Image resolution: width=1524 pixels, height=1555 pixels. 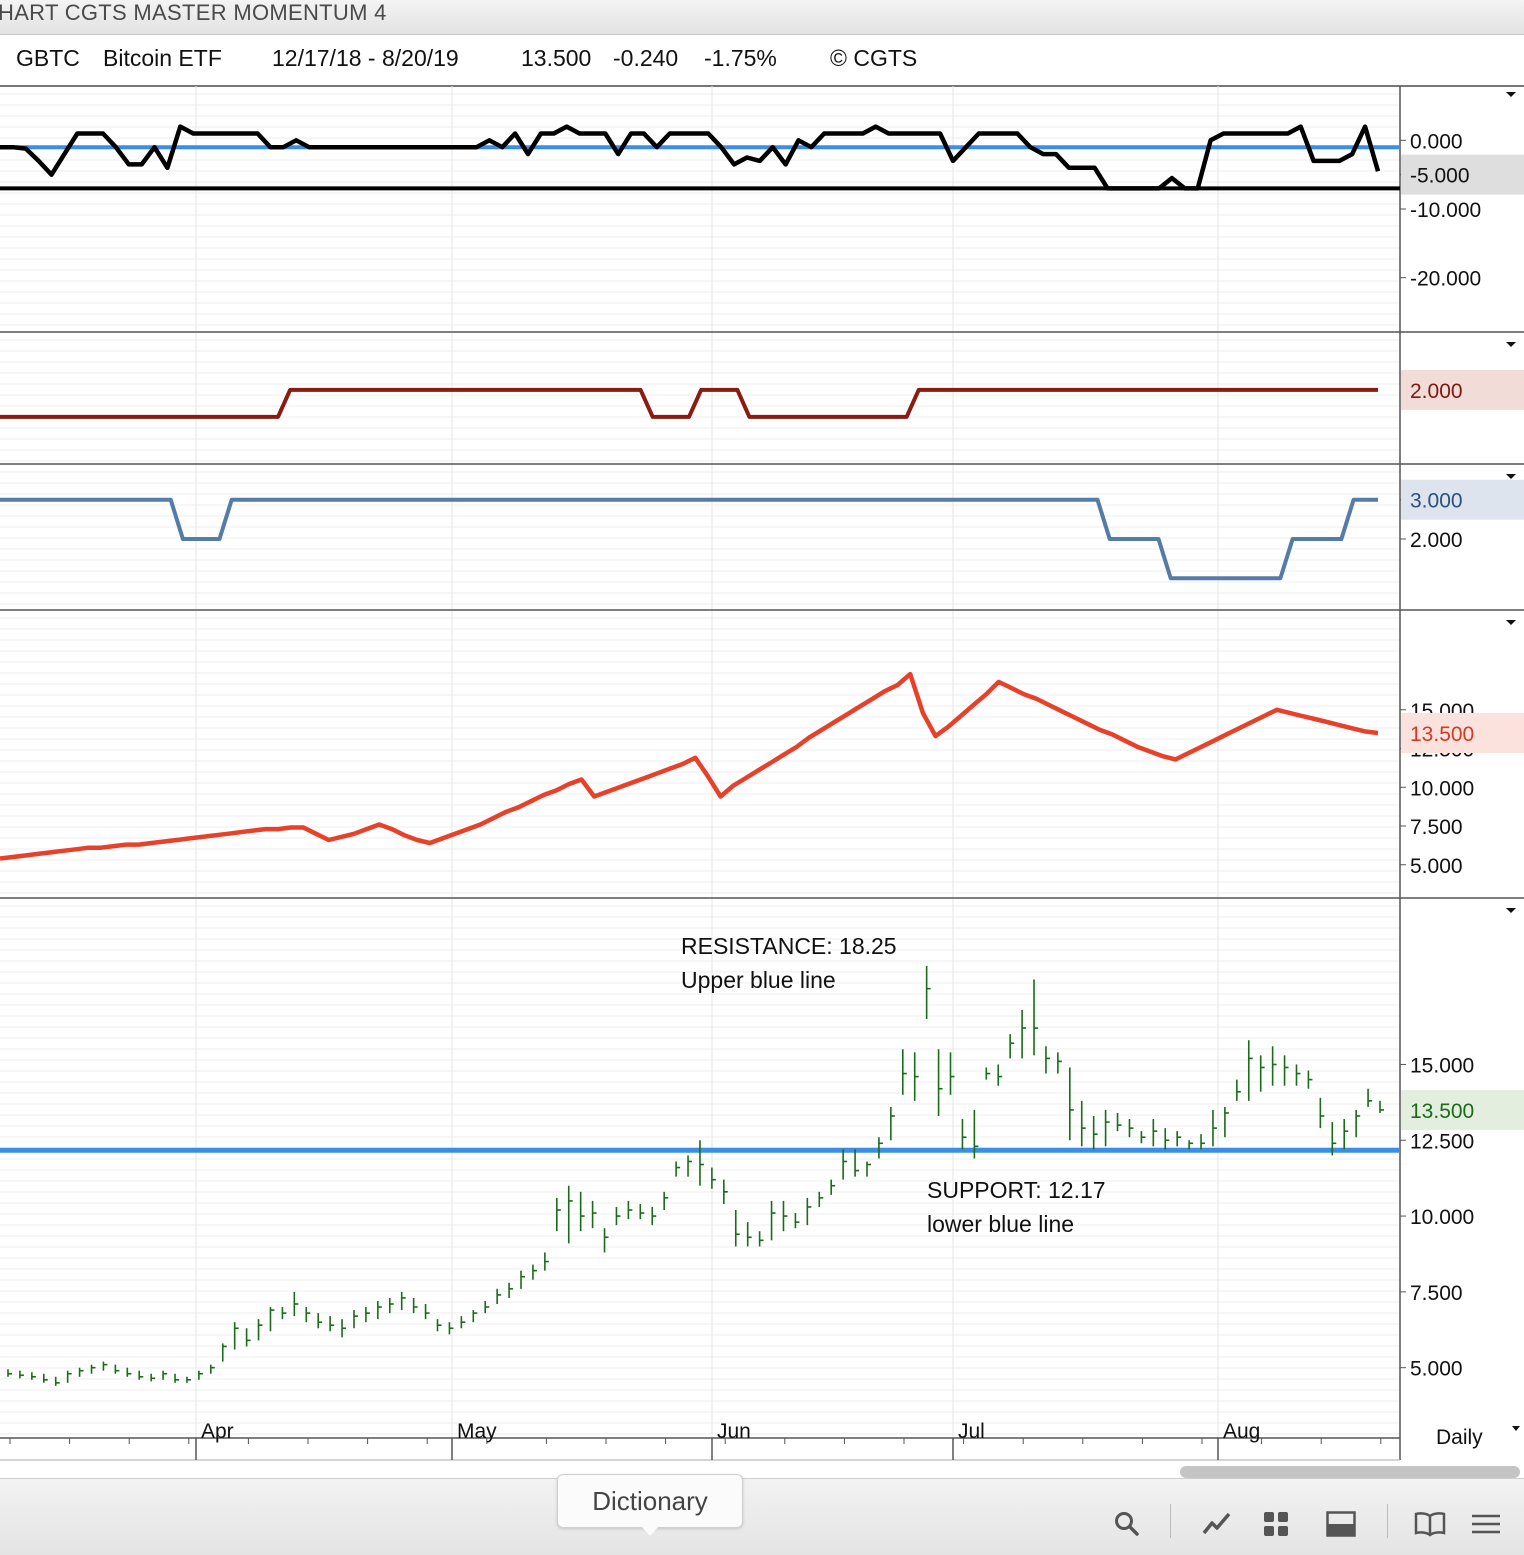 What do you see at coordinates (1442, 1111) in the screenshot?
I see `last-value-label: 13.500` at bounding box center [1442, 1111].